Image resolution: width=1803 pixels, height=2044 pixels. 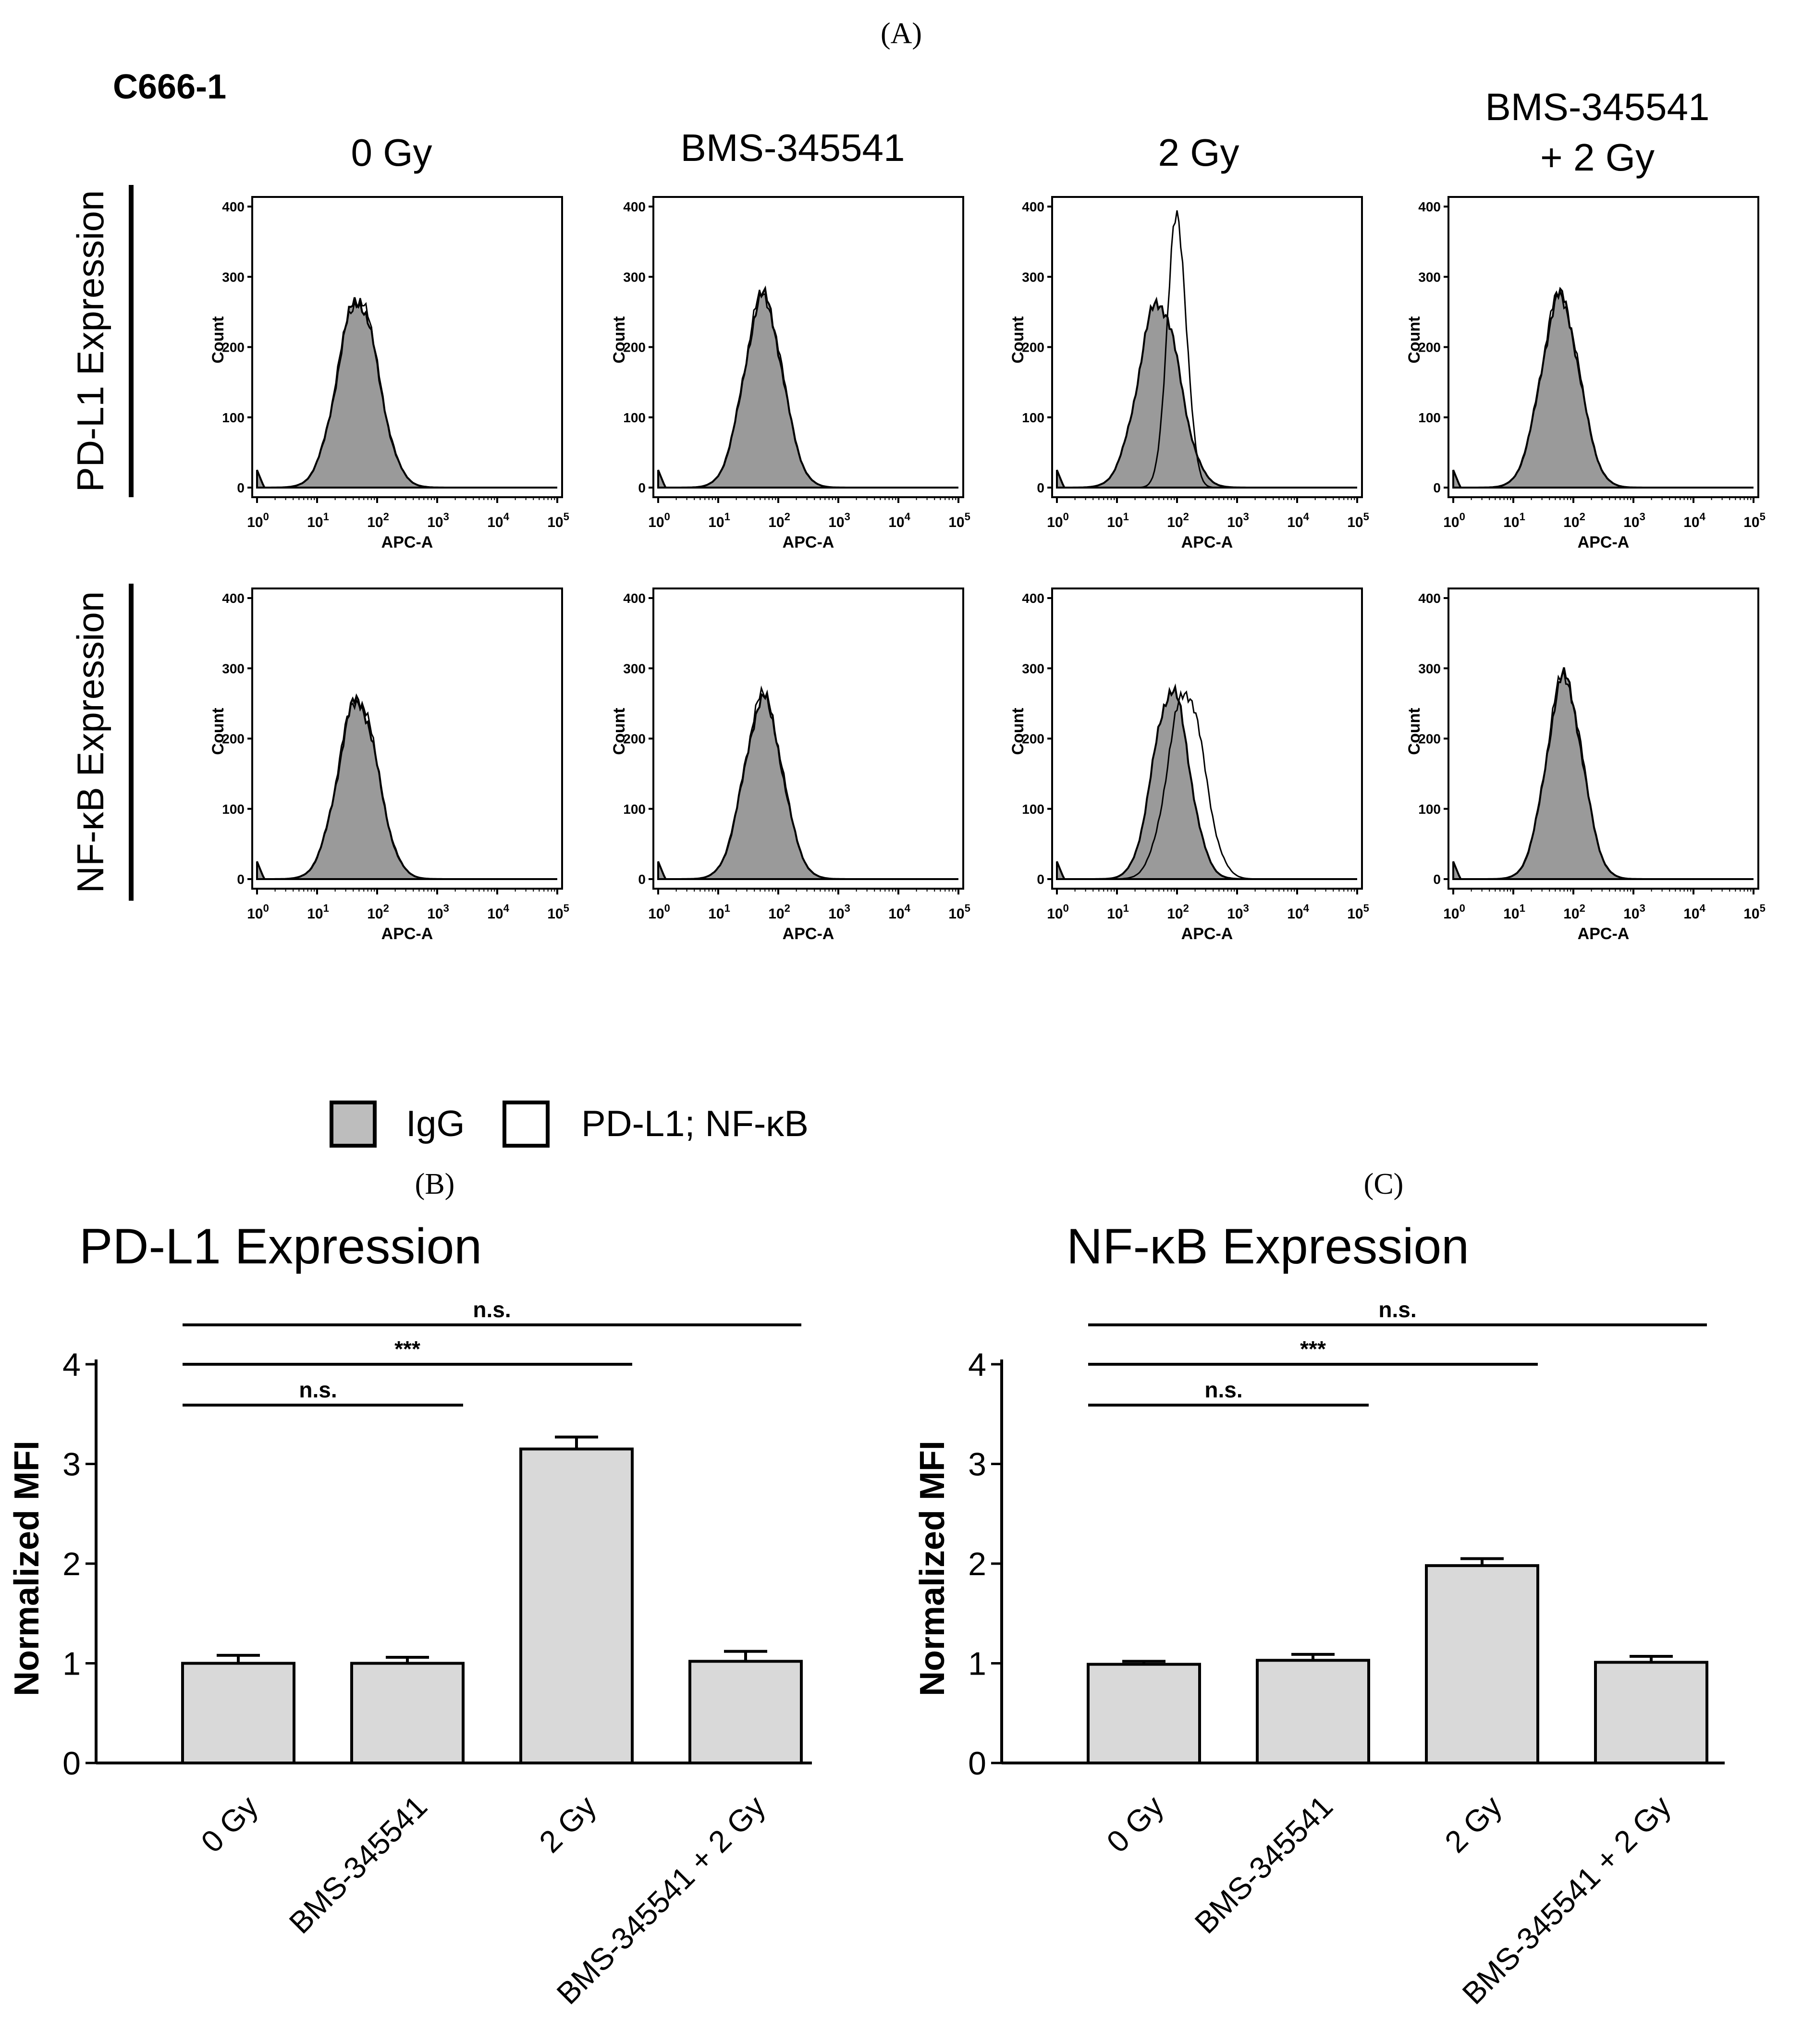 What do you see at coordinates (169, 87) in the screenshot?
I see `cell-line-label: C666-1` at bounding box center [169, 87].